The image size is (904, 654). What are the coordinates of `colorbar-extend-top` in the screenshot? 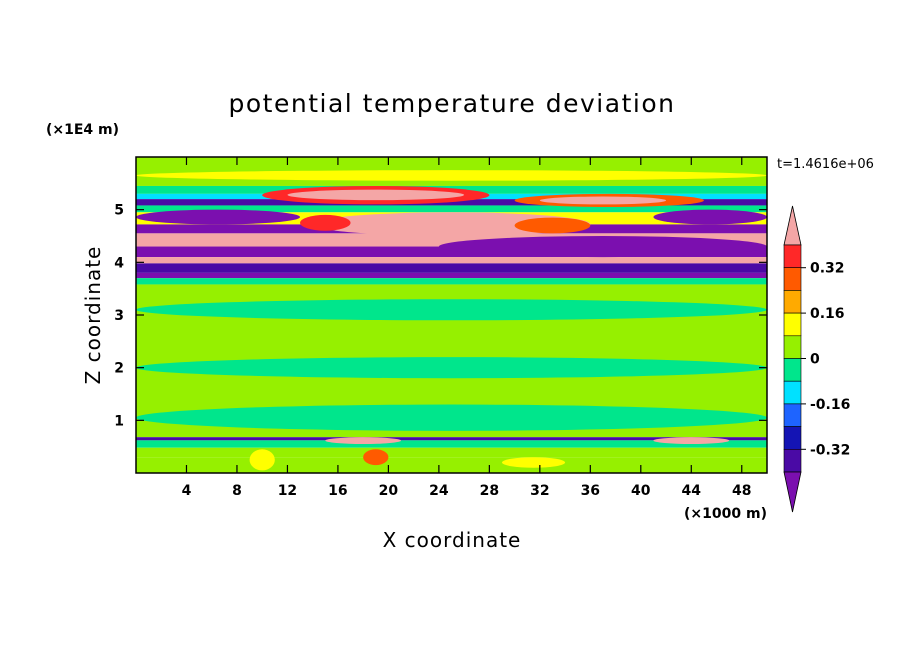 It's located at (792, 225).